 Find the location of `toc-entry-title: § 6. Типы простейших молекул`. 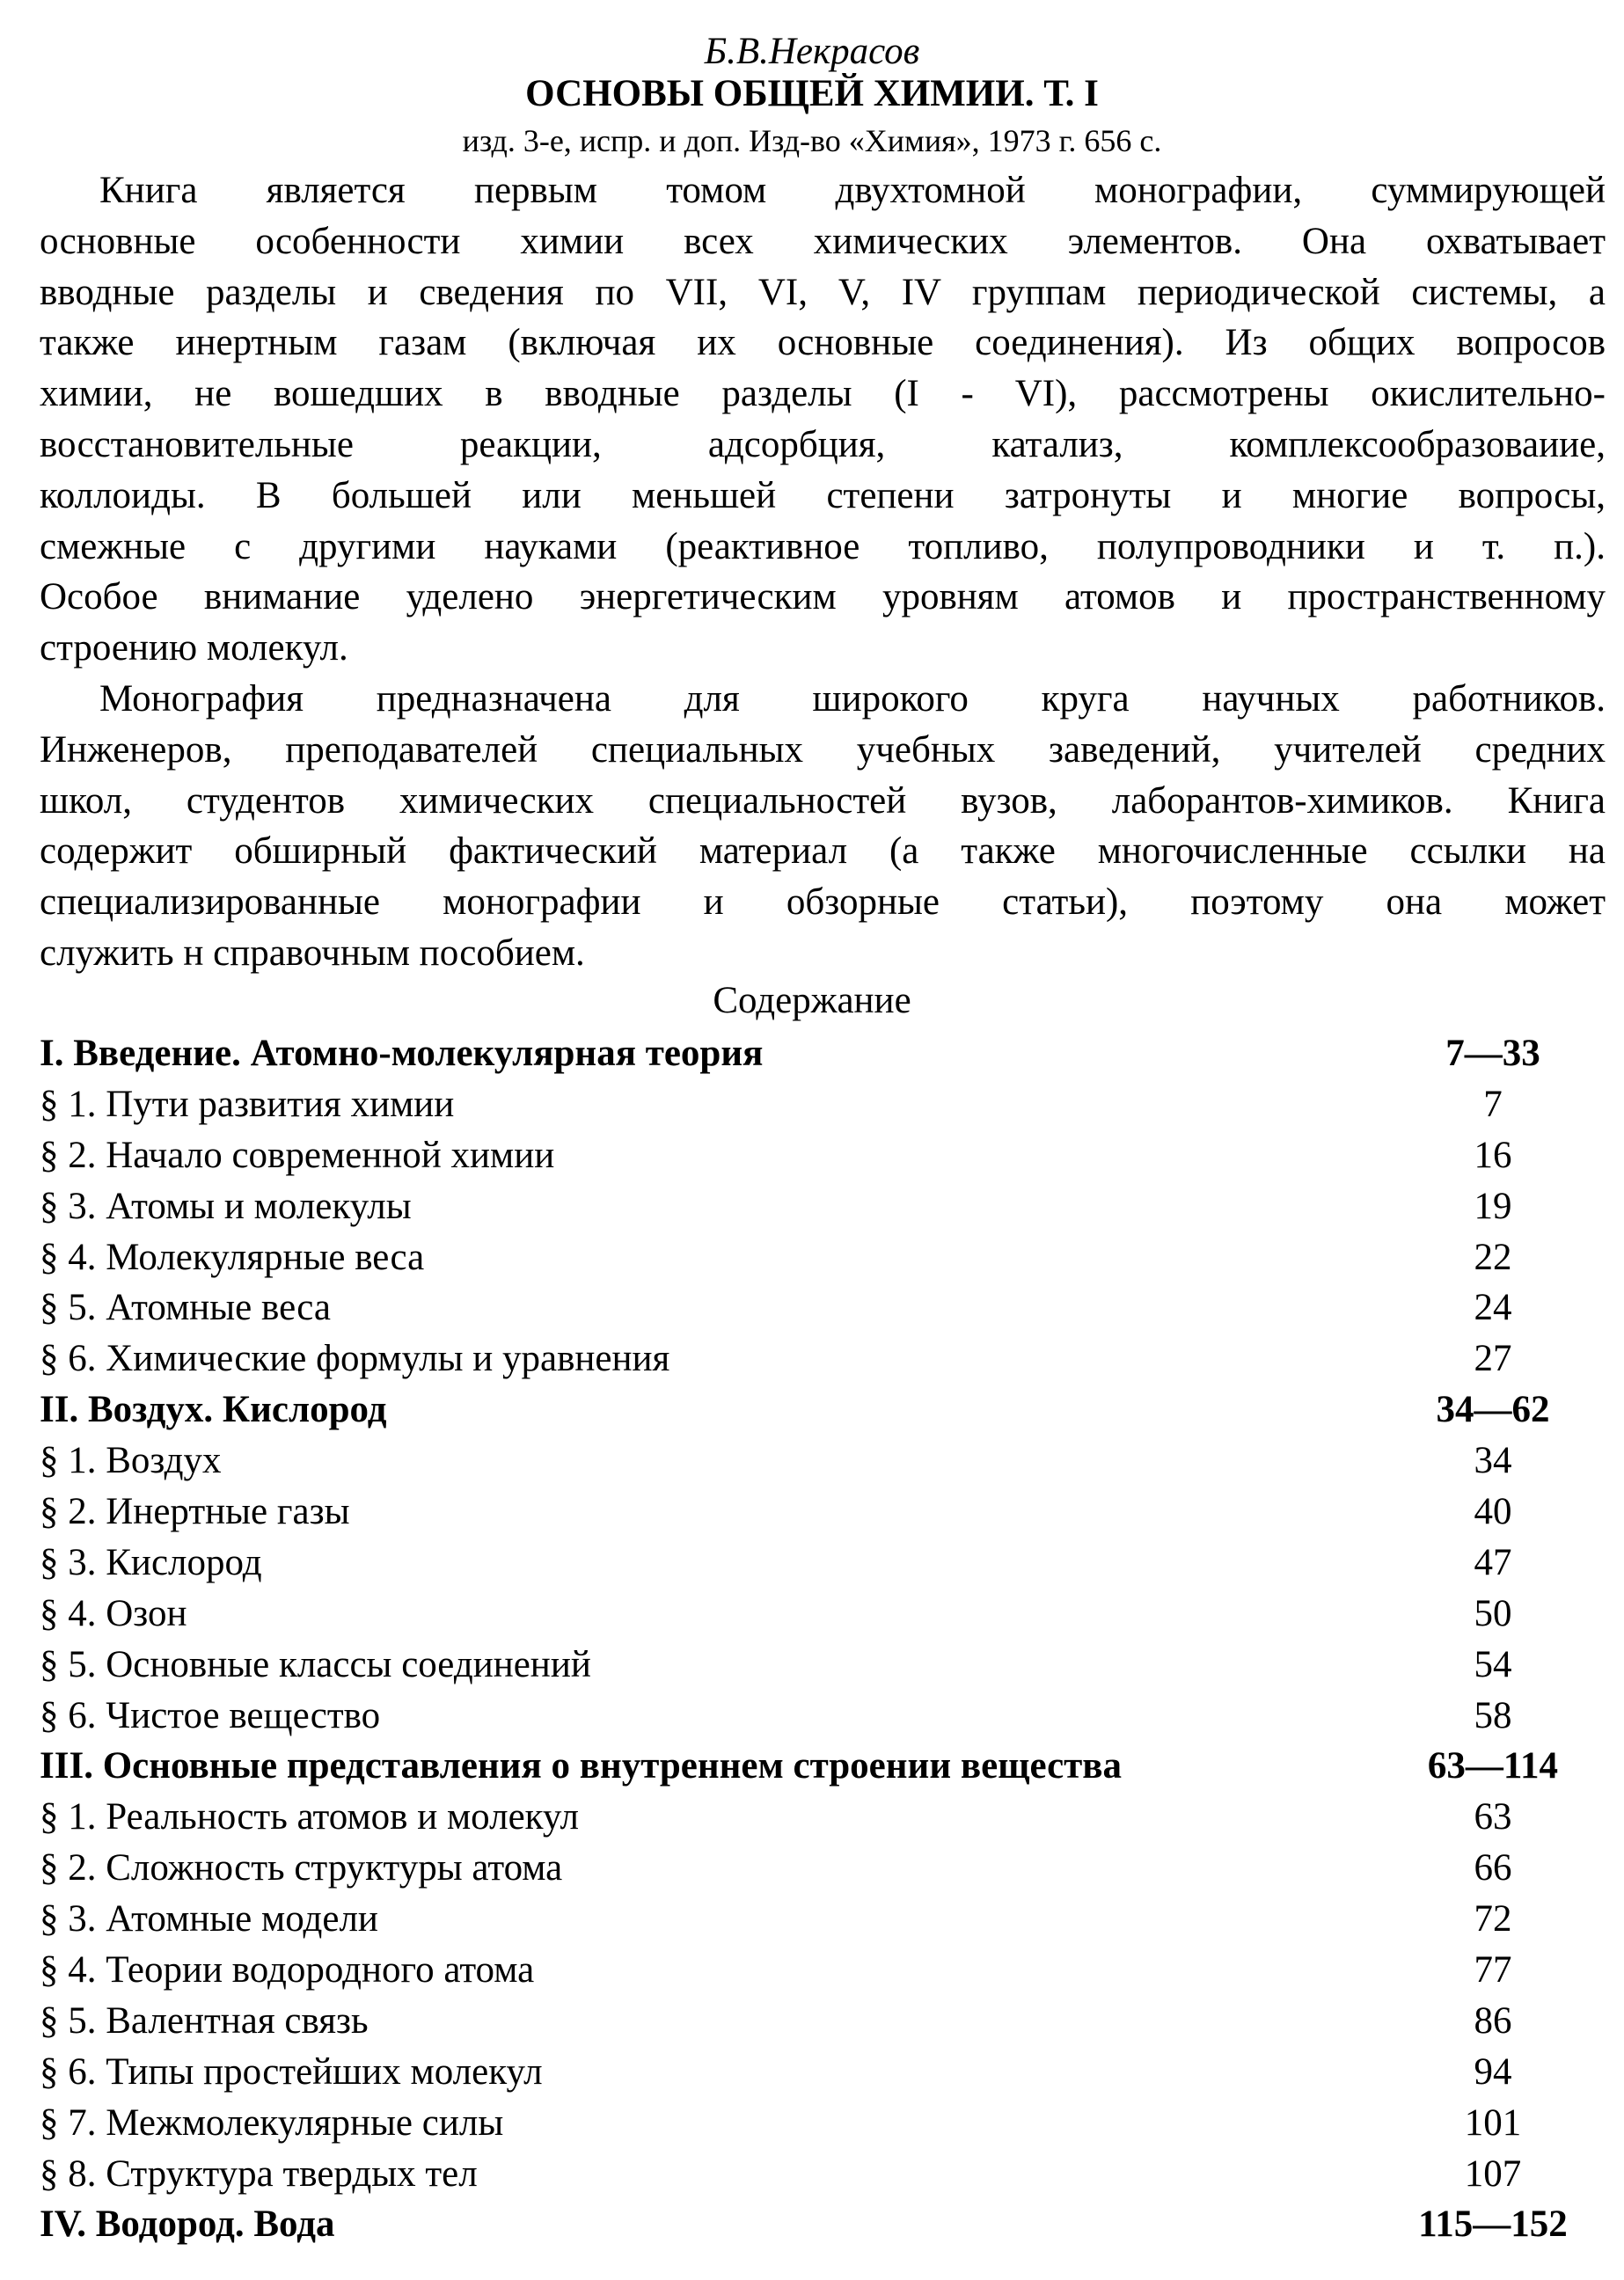

toc-entry-title: § 6. Типы простейших молекул is located at coordinates (291, 2071).